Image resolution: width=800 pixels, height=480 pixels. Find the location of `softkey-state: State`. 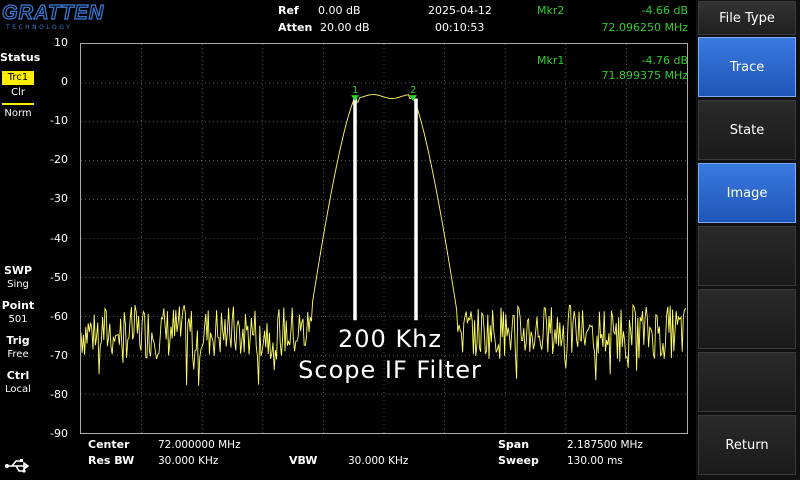

softkey-state: State is located at coordinates (747, 130).